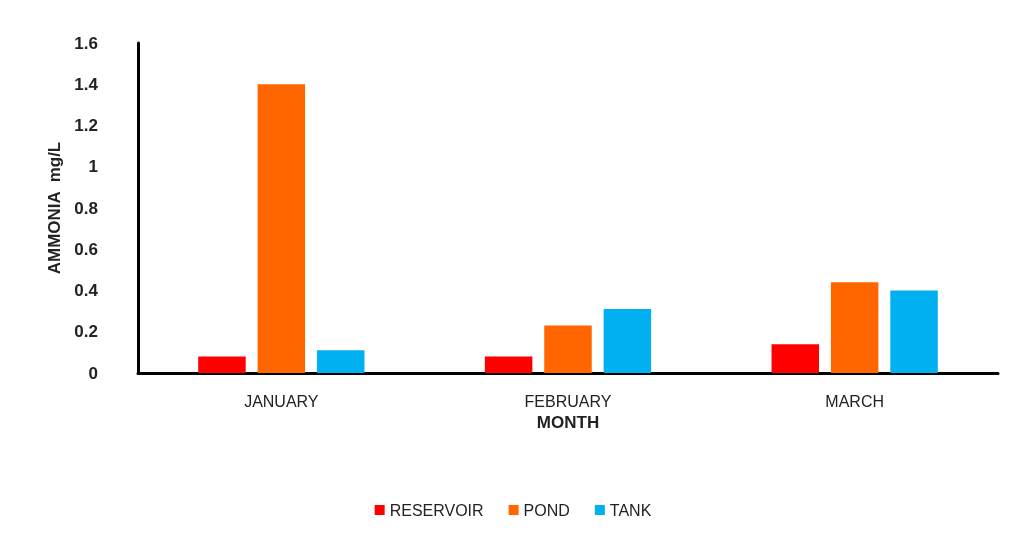 The height and width of the screenshot is (542, 1030). What do you see at coordinates (281, 401) in the screenshot?
I see `x-tick-label: JANUARY` at bounding box center [281, 401].